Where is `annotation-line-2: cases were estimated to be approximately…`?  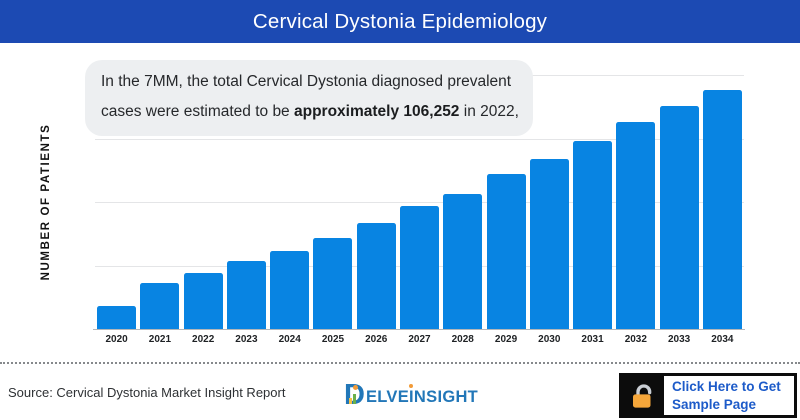
annotation-line-2: cases were estimated to be approximately… is located at coordinates (310, 111).